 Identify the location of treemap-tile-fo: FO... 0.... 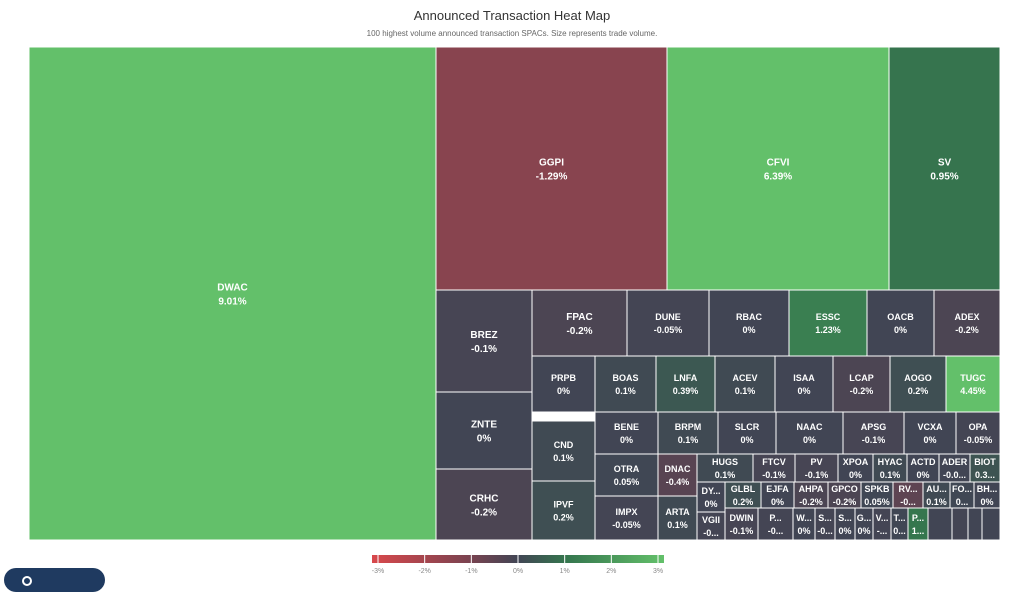
(962, 495).